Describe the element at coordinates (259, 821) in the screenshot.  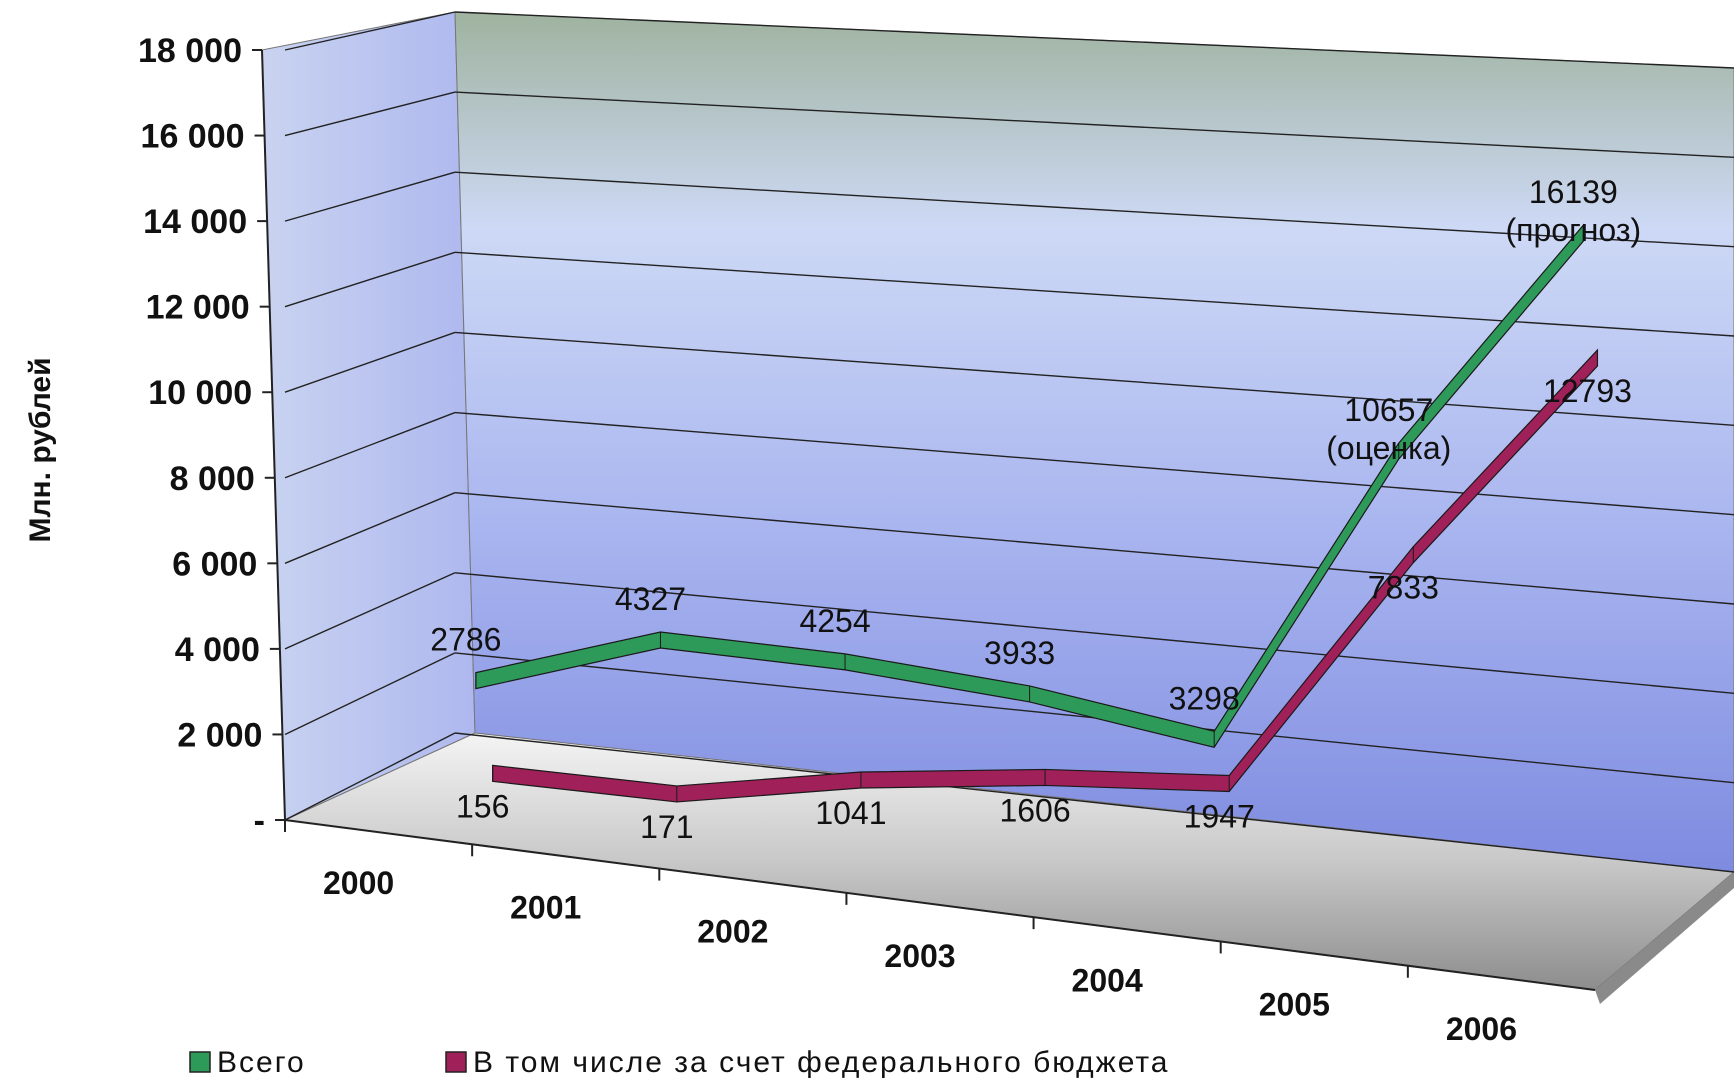
I see `y-tick-label: -` at that location.